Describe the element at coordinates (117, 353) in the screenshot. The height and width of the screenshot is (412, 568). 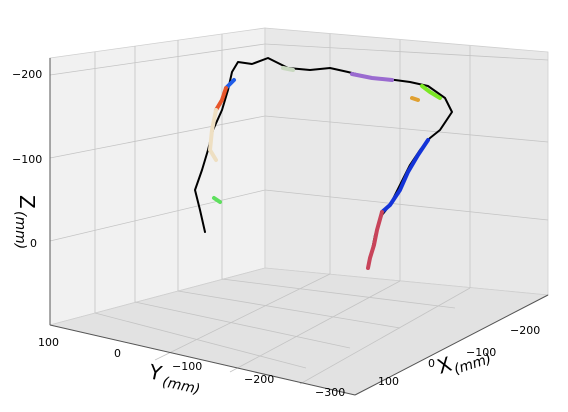
I see `y-tick-label: 0` at that location.